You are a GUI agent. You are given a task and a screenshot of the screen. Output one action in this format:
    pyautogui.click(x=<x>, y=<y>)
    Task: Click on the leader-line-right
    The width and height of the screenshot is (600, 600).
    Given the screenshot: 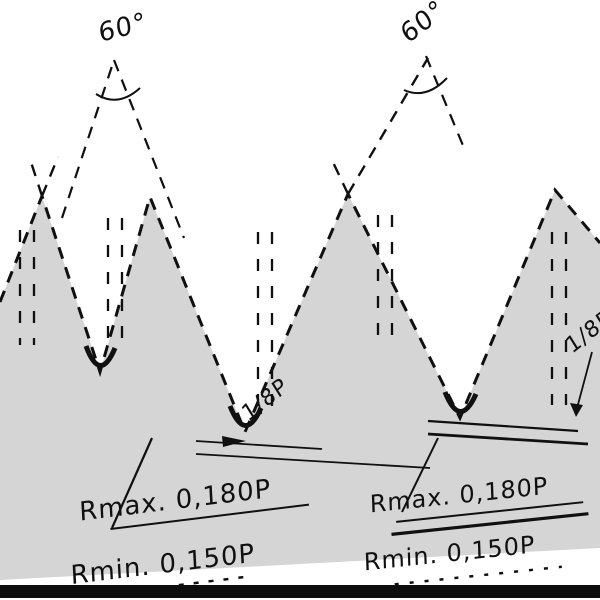 What is the action you would take?
    pyautogui.click(x=420, y=475)
    